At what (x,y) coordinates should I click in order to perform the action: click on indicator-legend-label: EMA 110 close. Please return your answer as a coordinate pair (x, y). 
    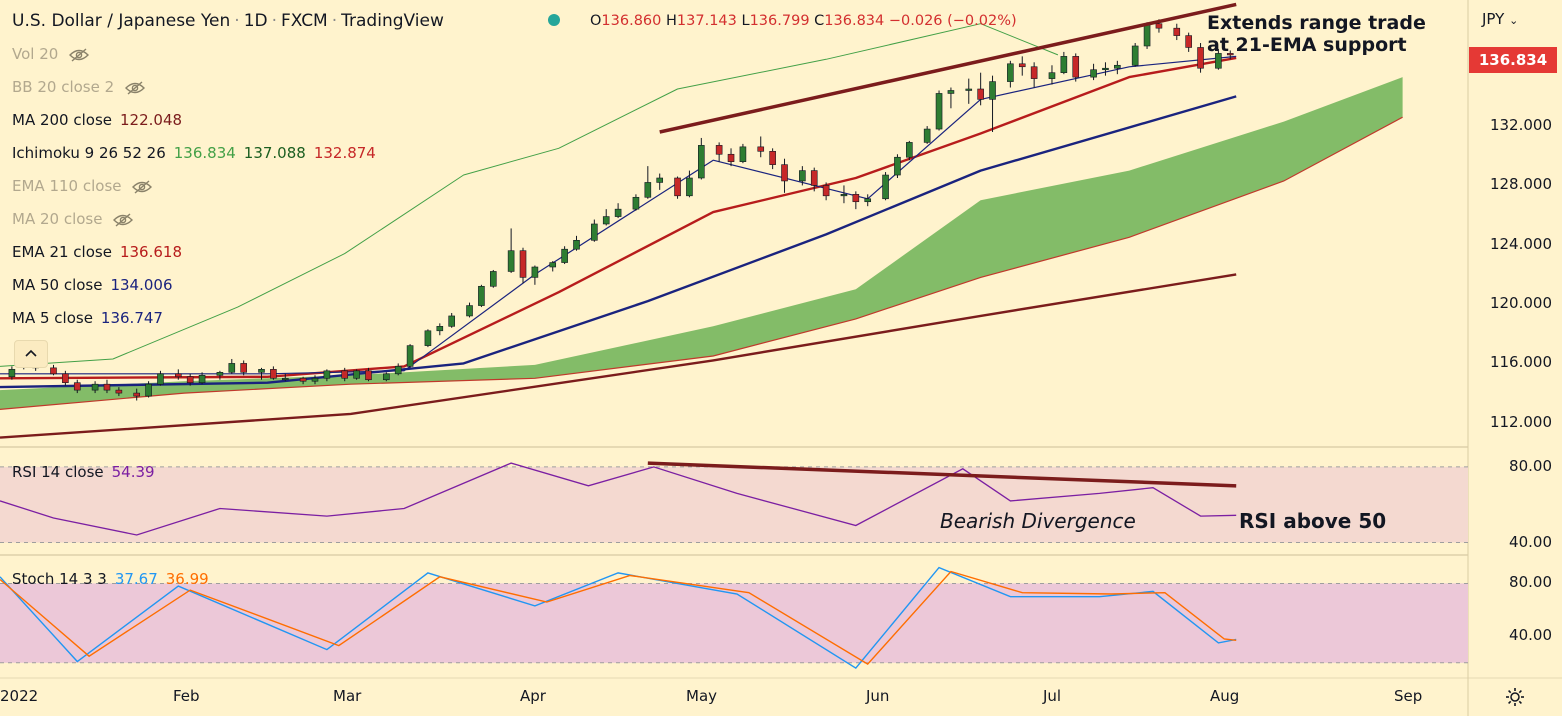
    Looking at the image, I should click on (67, 186).